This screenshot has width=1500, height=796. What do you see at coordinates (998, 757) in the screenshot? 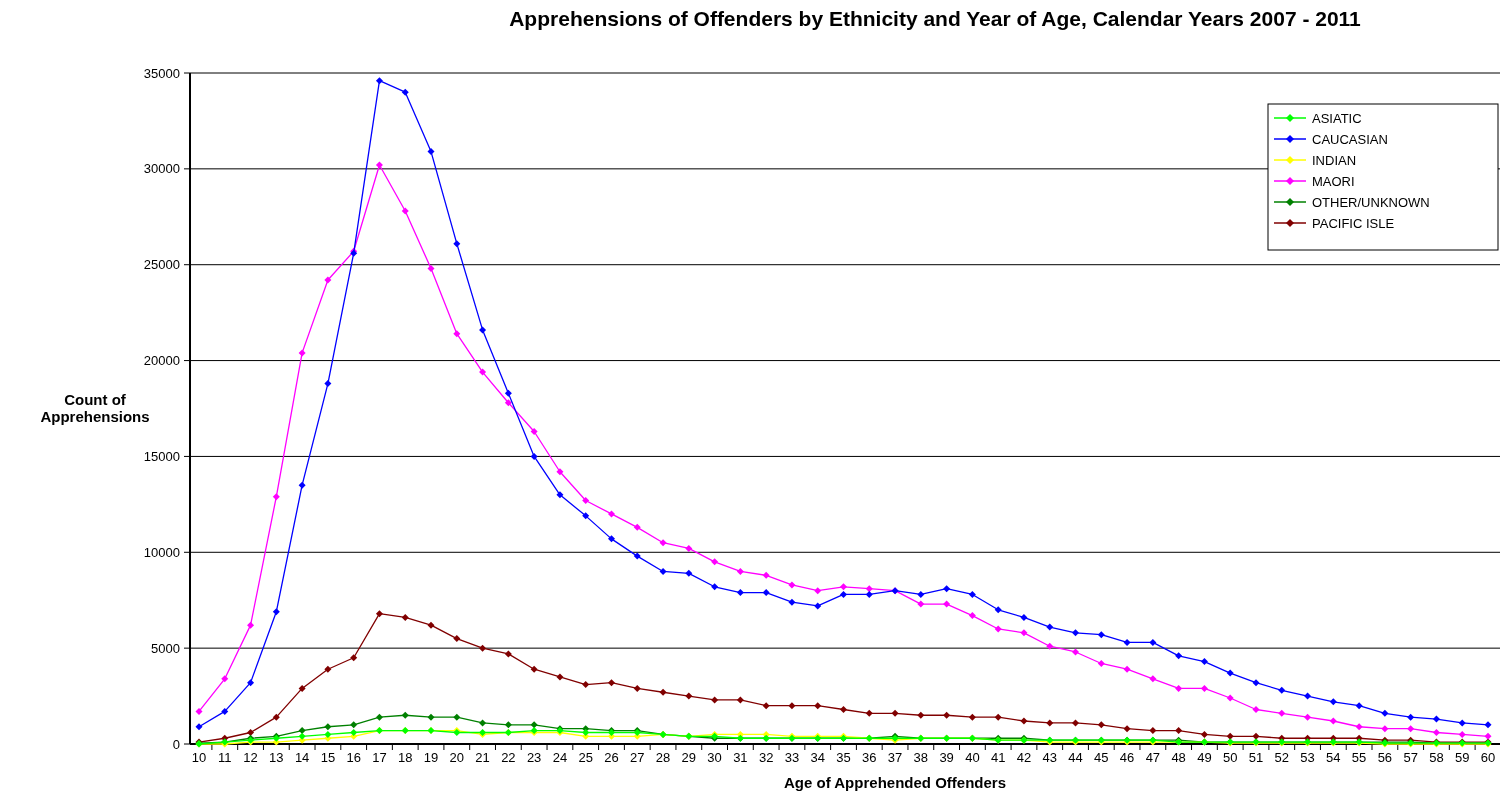
I see `x-tick-label: 41` at bounding box center [998, 757].